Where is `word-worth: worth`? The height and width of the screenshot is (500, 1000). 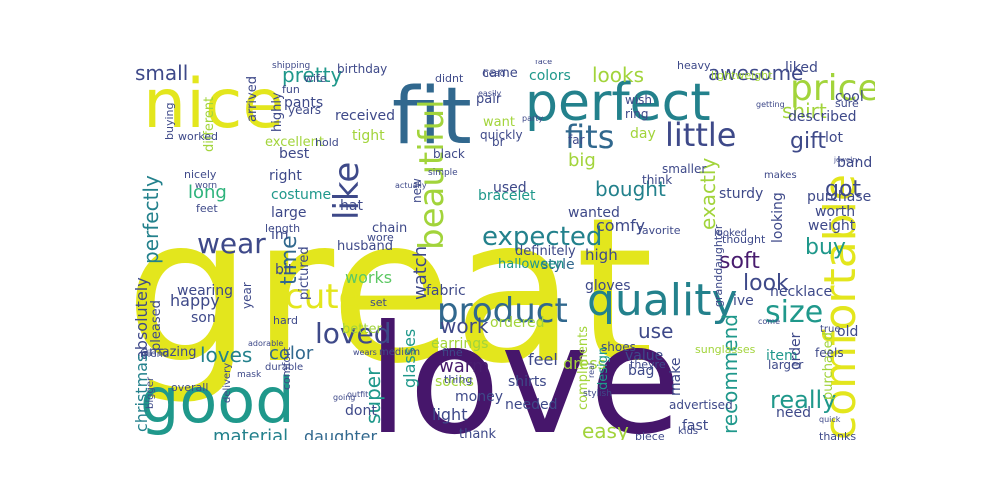 word-worth: worth is located at coordinates (835, 212).